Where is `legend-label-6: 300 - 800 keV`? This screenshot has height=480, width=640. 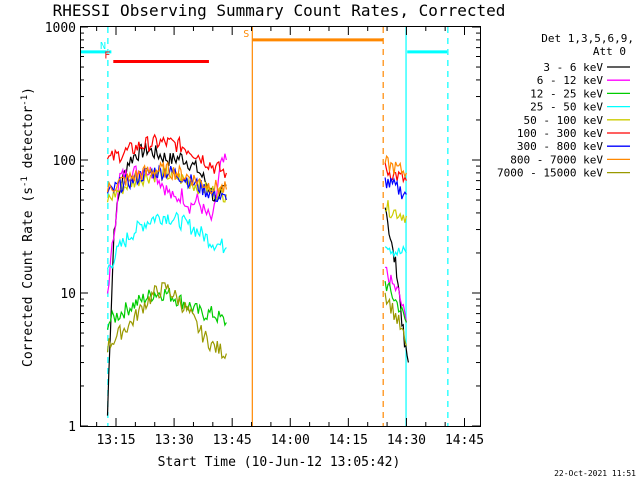 legend-label-6: 300 - 800 keV is located at coordinates (560, 146).